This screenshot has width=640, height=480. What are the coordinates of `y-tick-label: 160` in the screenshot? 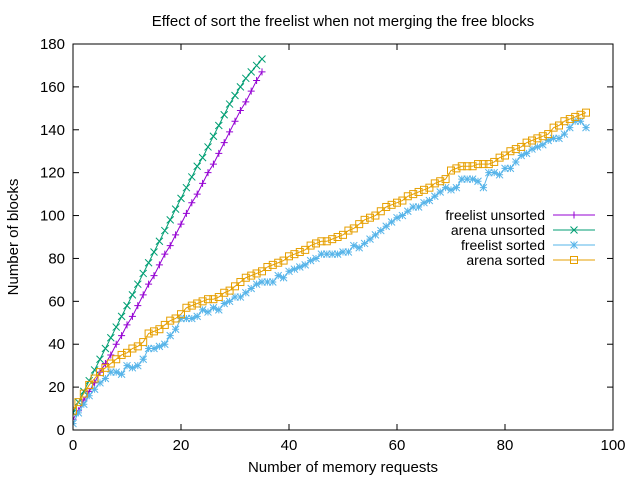 It's located at (52, 87).